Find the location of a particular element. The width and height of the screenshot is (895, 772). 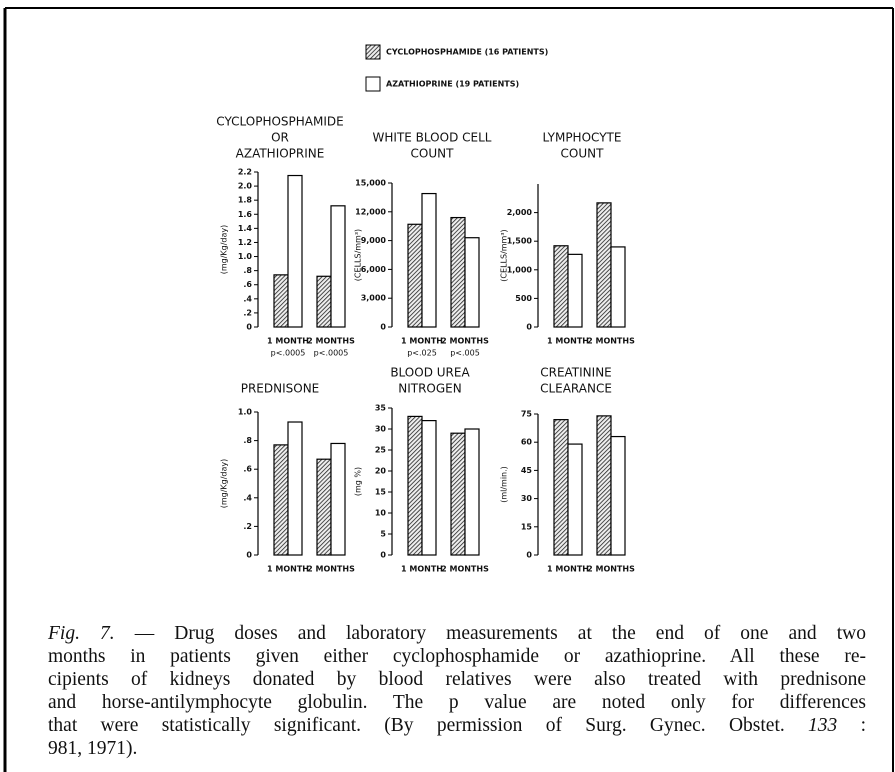

chart-title: COUNT is located at coordinates (433, 154).